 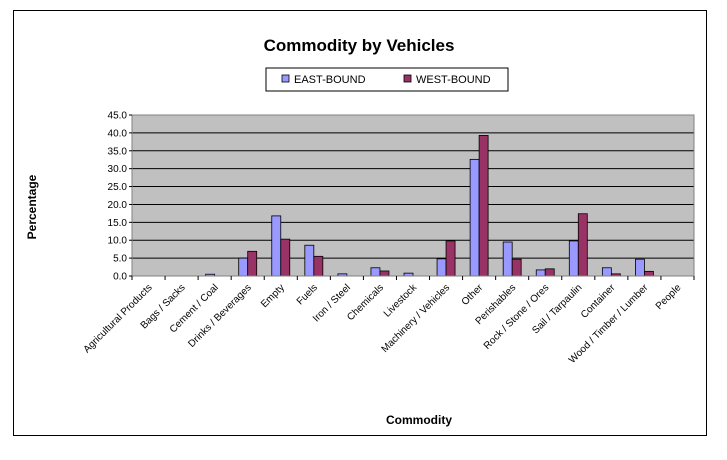 I want to click on legend-label-east-bound: EAST-BOUND, so click(x=330, y=80).